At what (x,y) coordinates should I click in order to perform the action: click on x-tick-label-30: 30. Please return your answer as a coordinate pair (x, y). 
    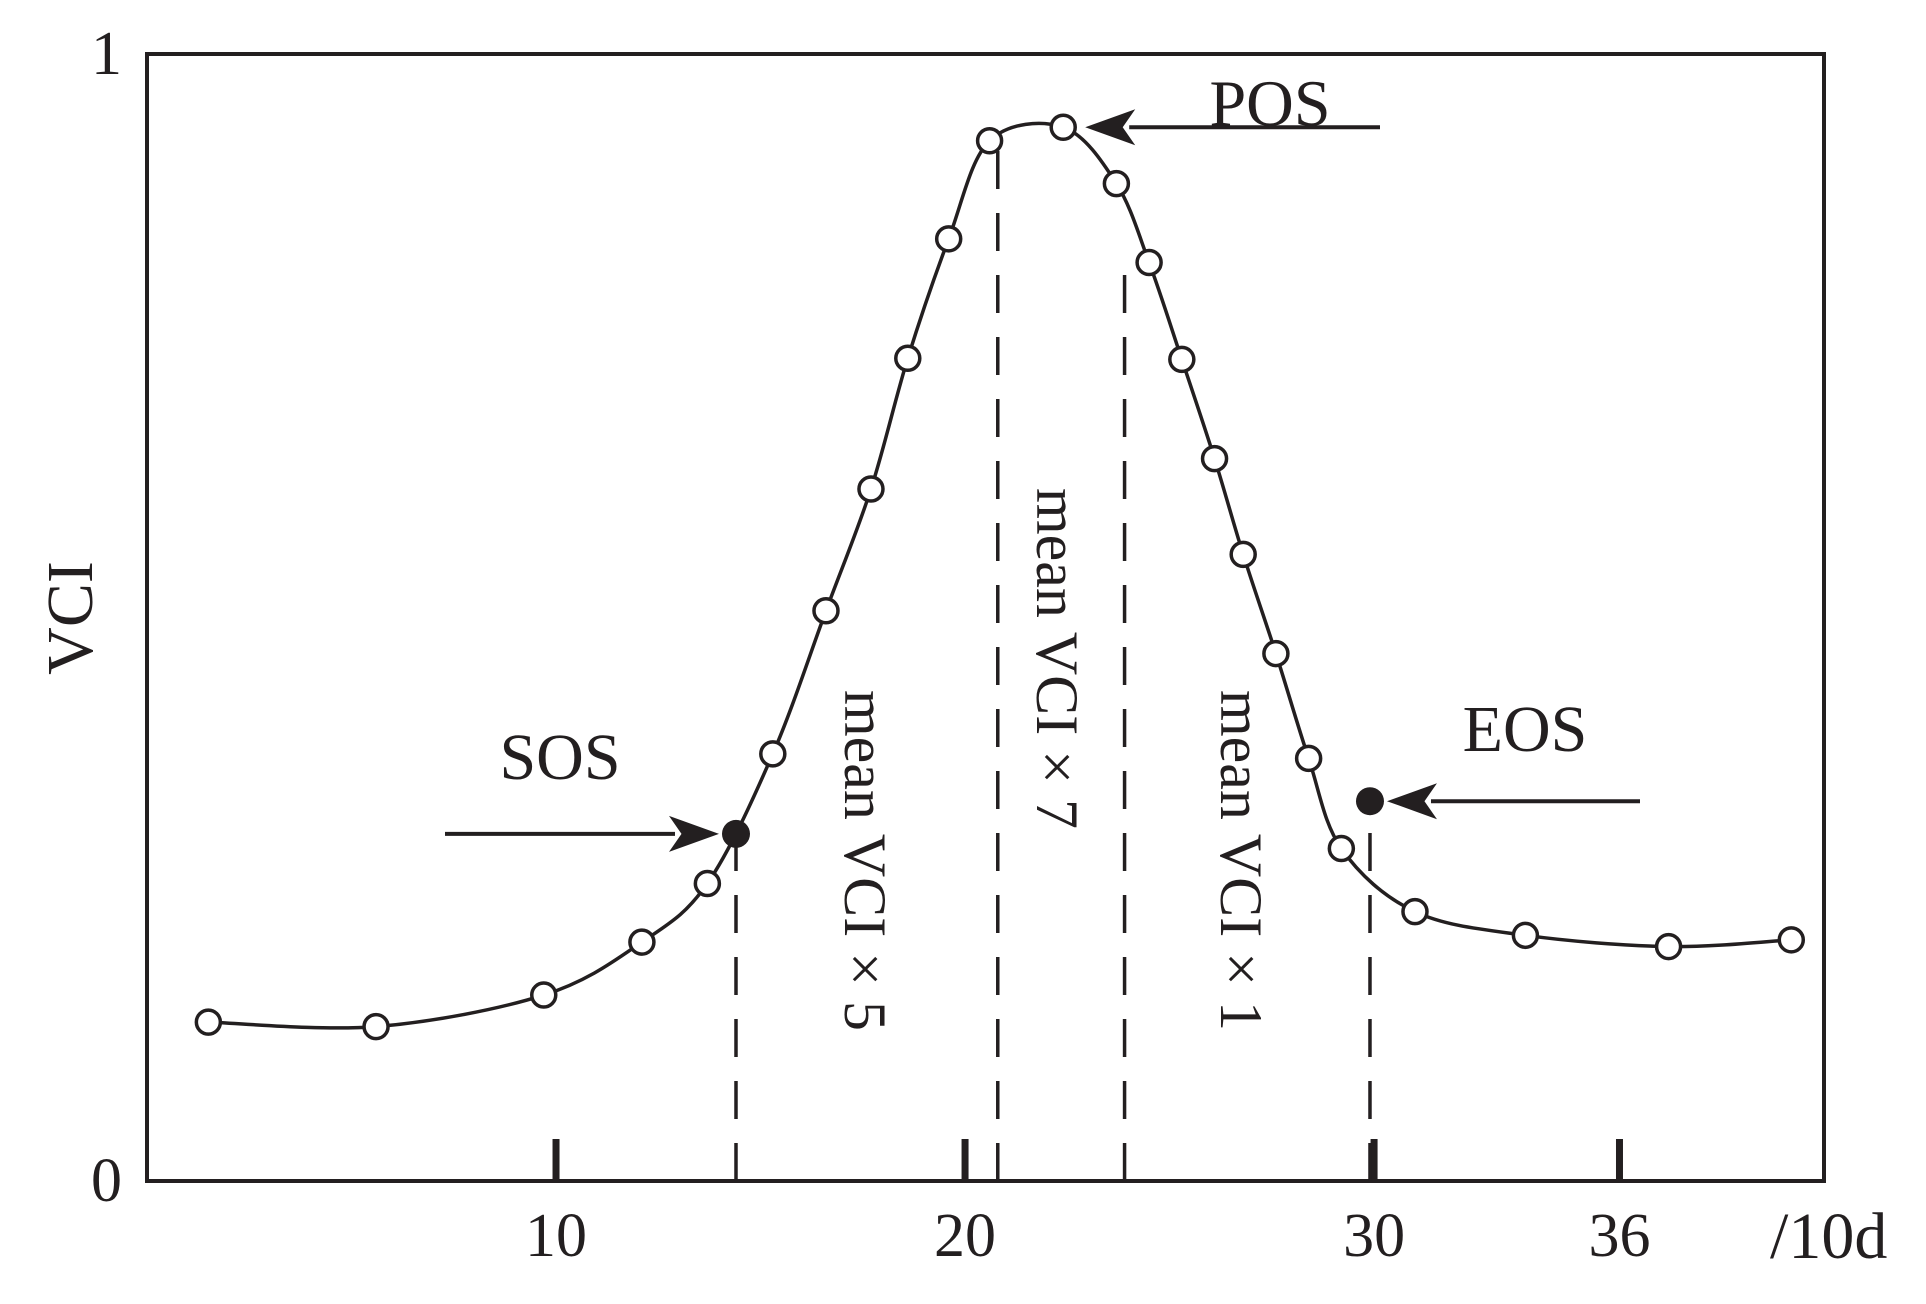
    Looking at the image, I should click on (1374, 1236).